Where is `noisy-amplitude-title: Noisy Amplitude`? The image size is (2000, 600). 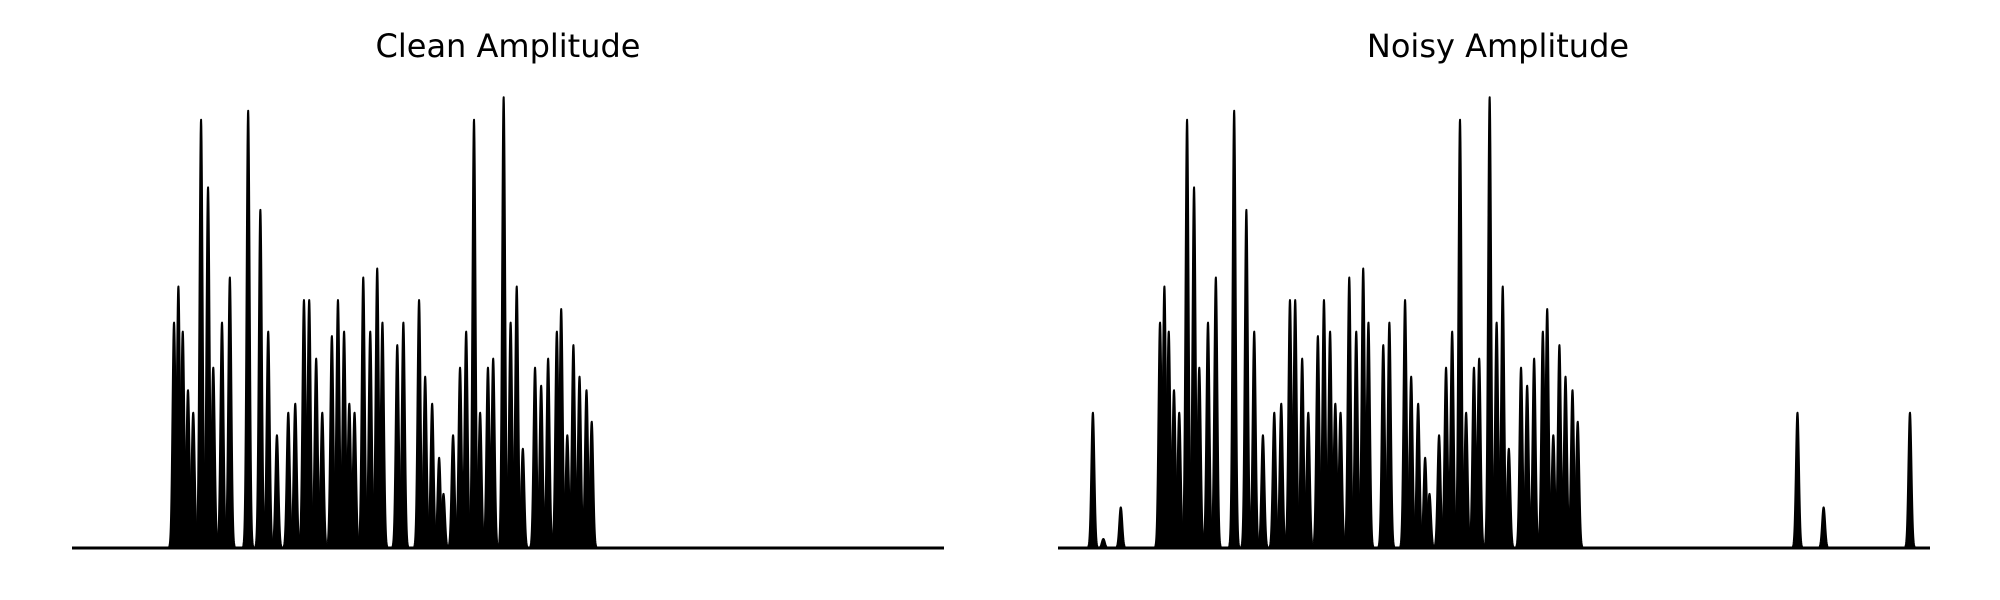 noisy-amplitude-title: Noisy Amplitude is located at coordinates (1498, 46).